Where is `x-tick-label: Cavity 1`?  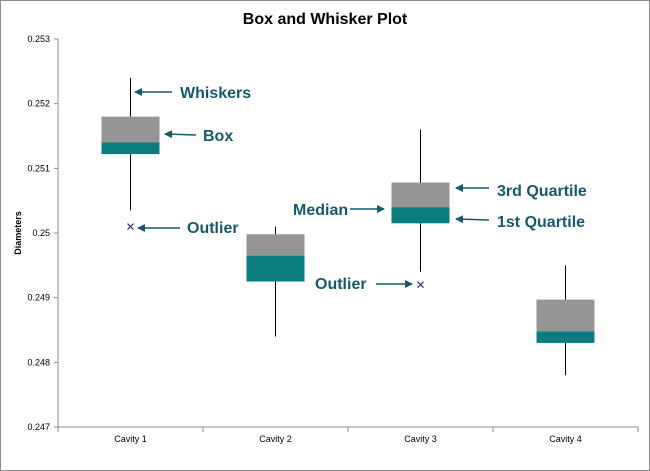 x-tick-label: Cavity 1 is located at coordinates (130, 439).